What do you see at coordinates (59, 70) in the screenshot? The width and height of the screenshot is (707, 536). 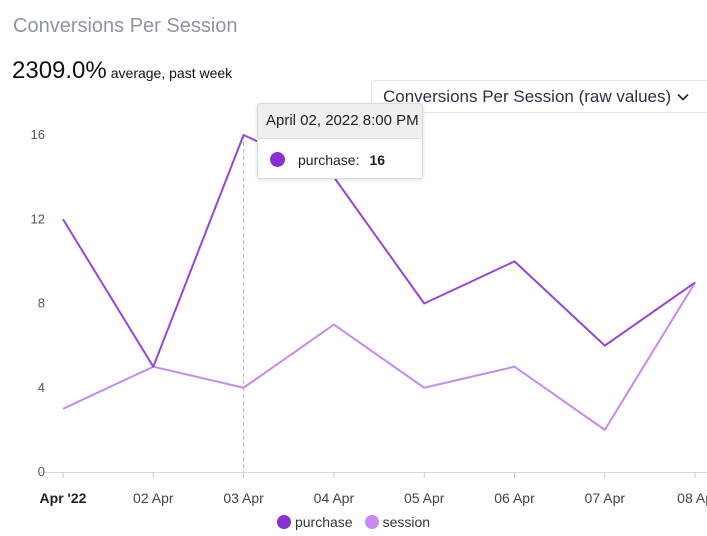 I see `average-value: 2309.0%` at bounding box center [59, 70].